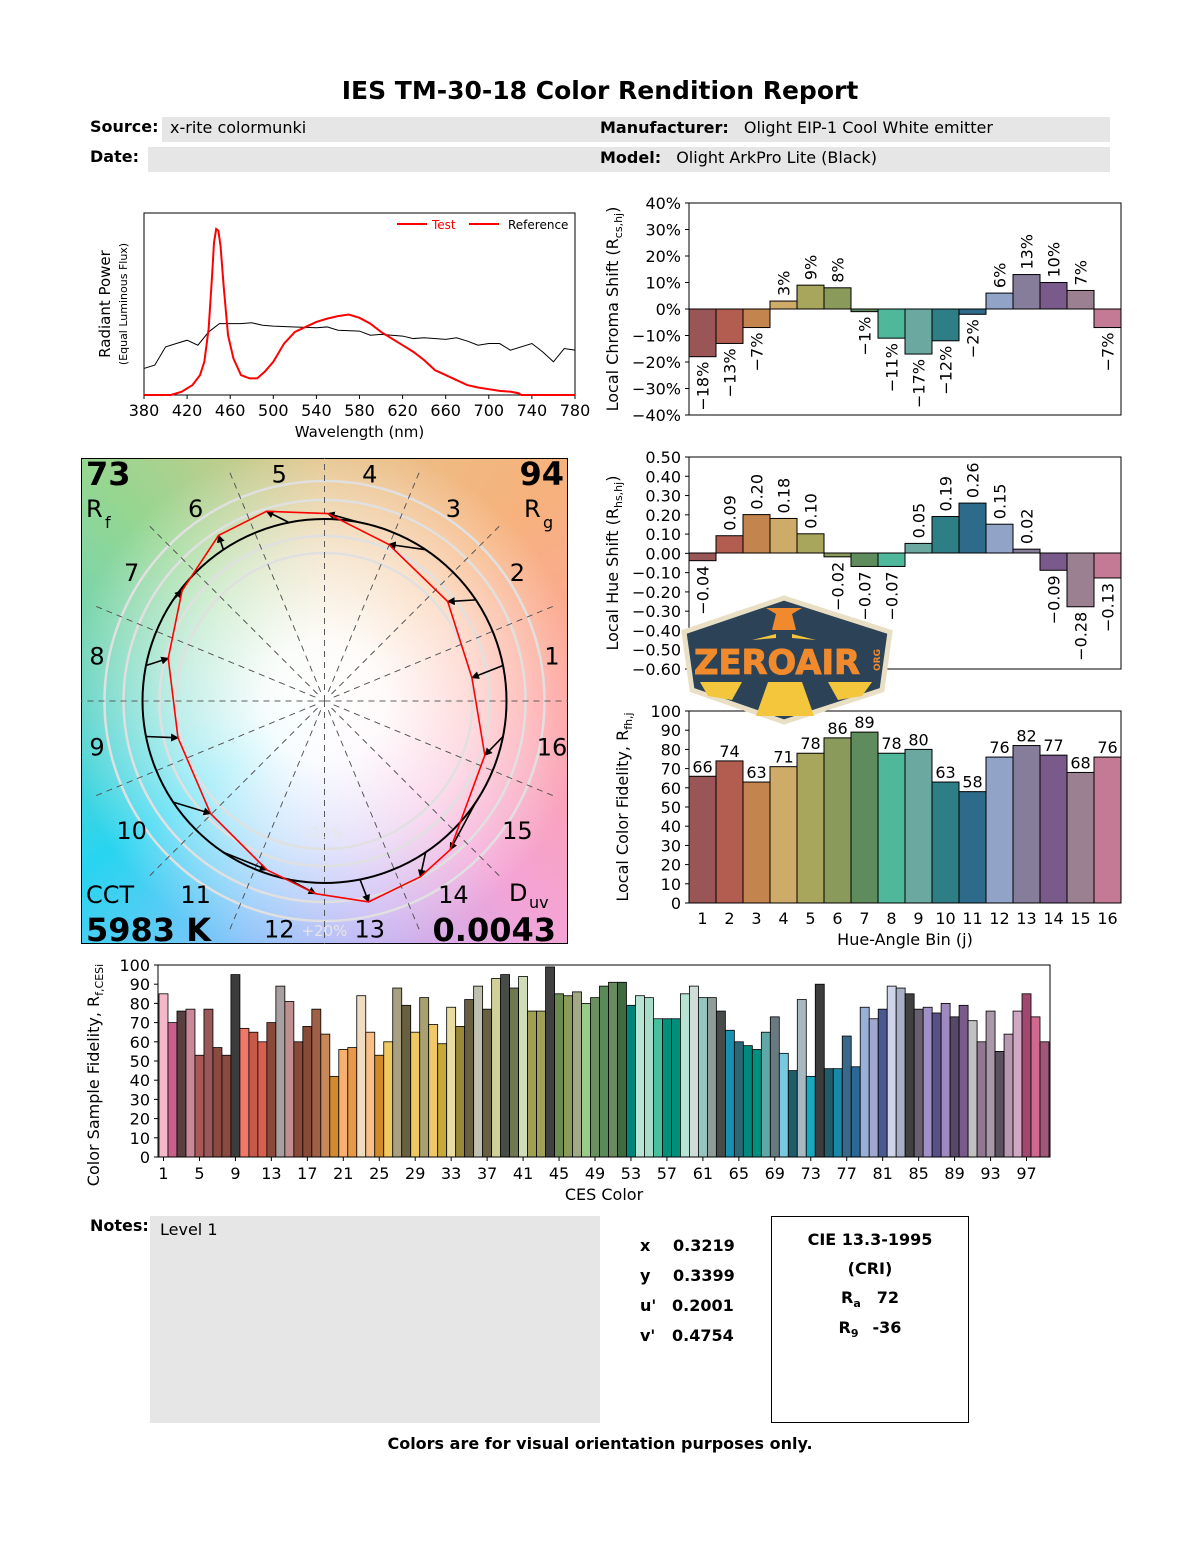 This screenshot has height=1550, width=1200. Describe the element at coordinates (517, 831) in the screenshot. I see `bin-label-15: 15` at that location.